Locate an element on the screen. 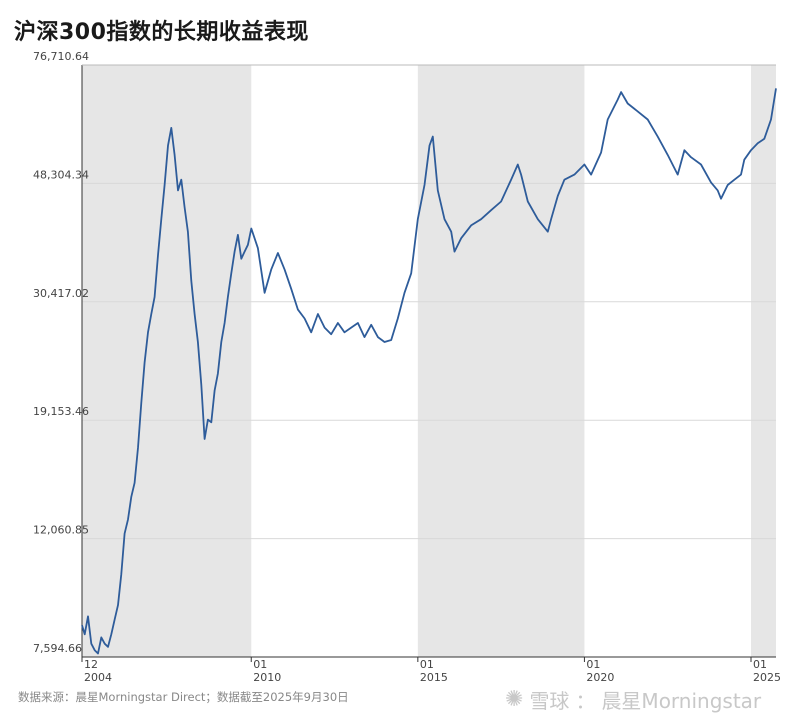  x-tick-year-label: 2015 is located at coordinates (434, 677).